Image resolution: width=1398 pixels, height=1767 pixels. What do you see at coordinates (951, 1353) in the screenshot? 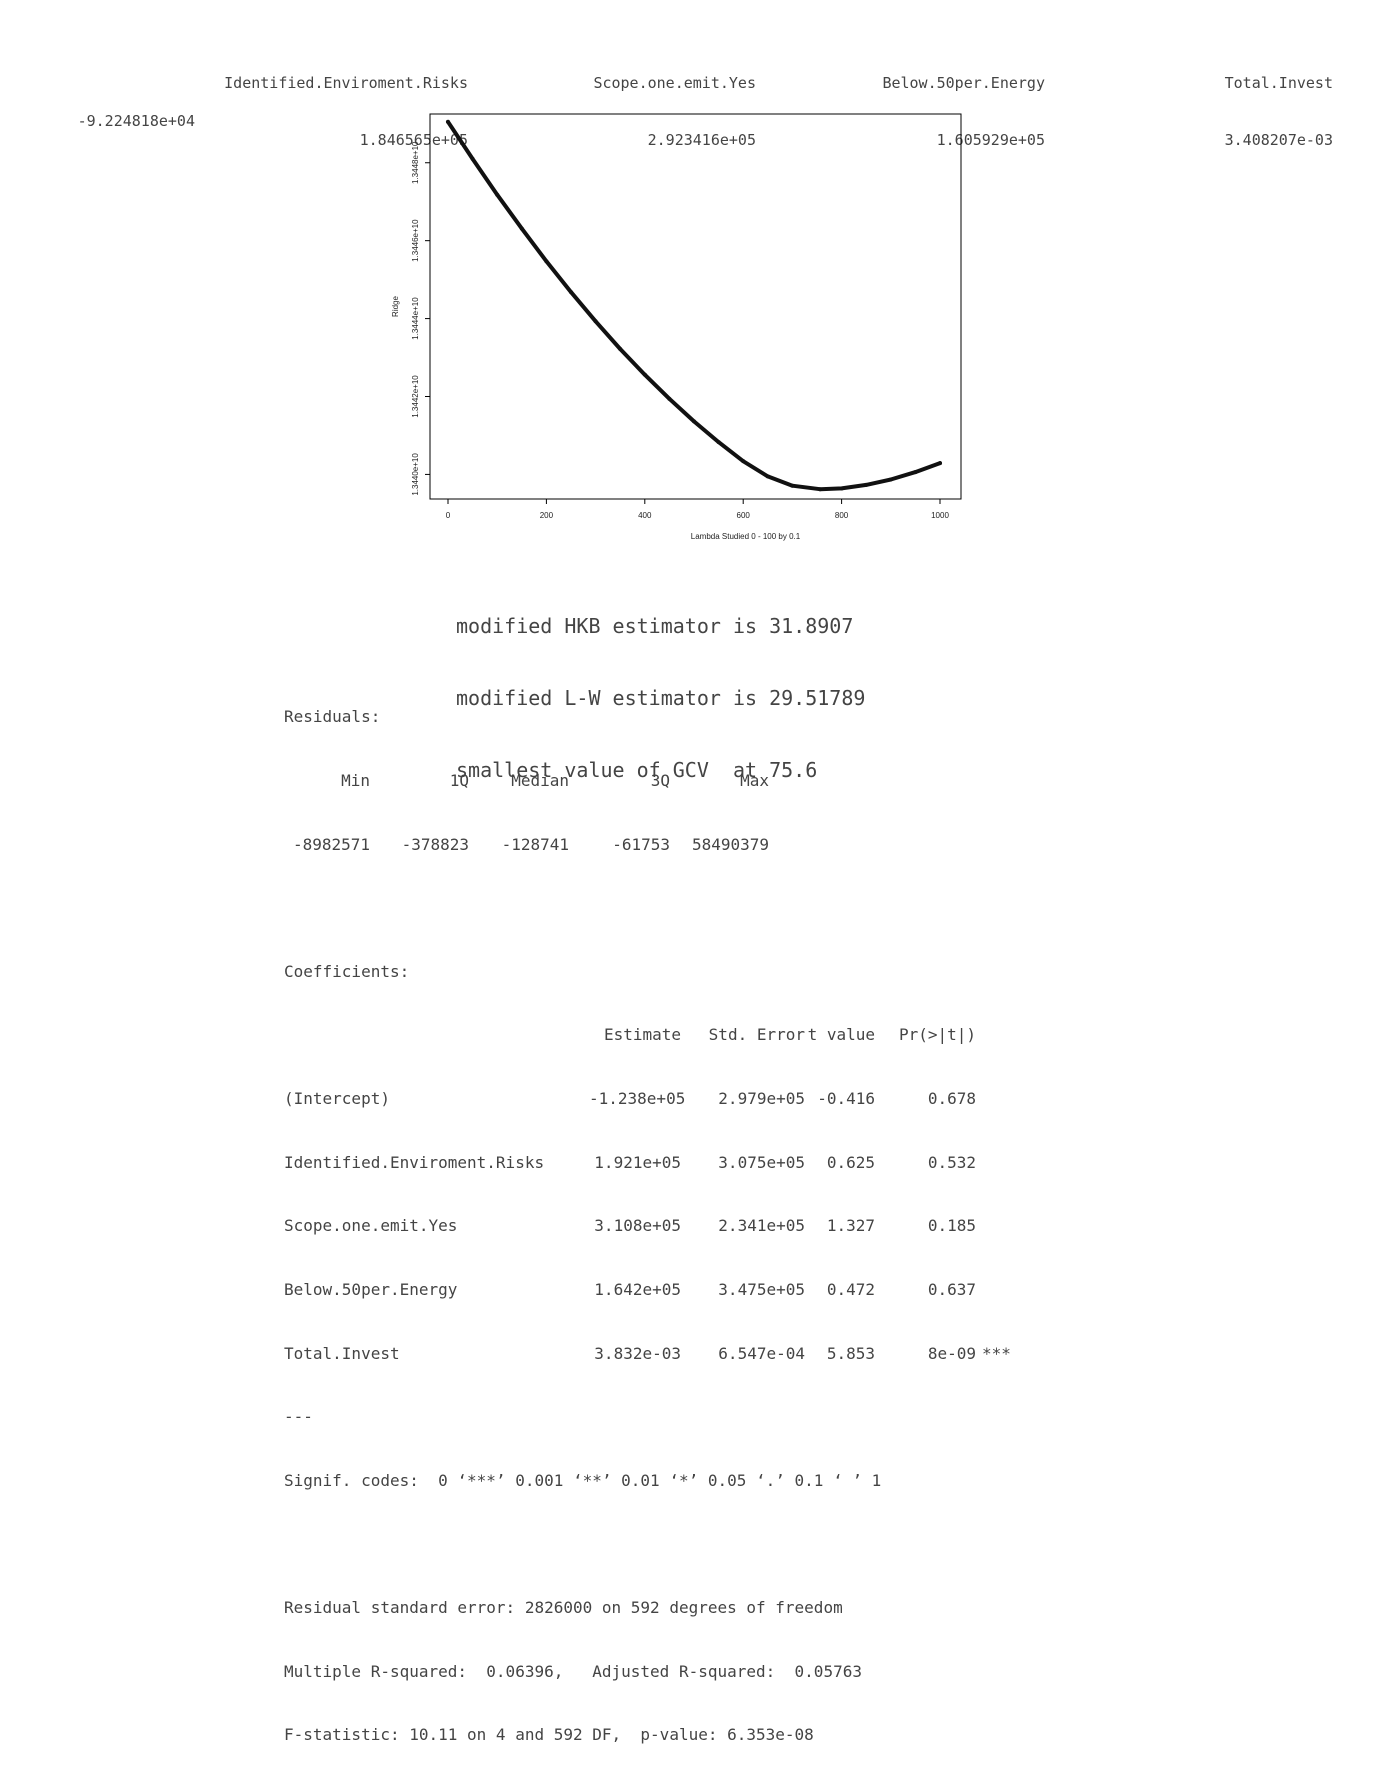
I see `coef-row-p: 8e-09` at bounding box center [951, 1353].